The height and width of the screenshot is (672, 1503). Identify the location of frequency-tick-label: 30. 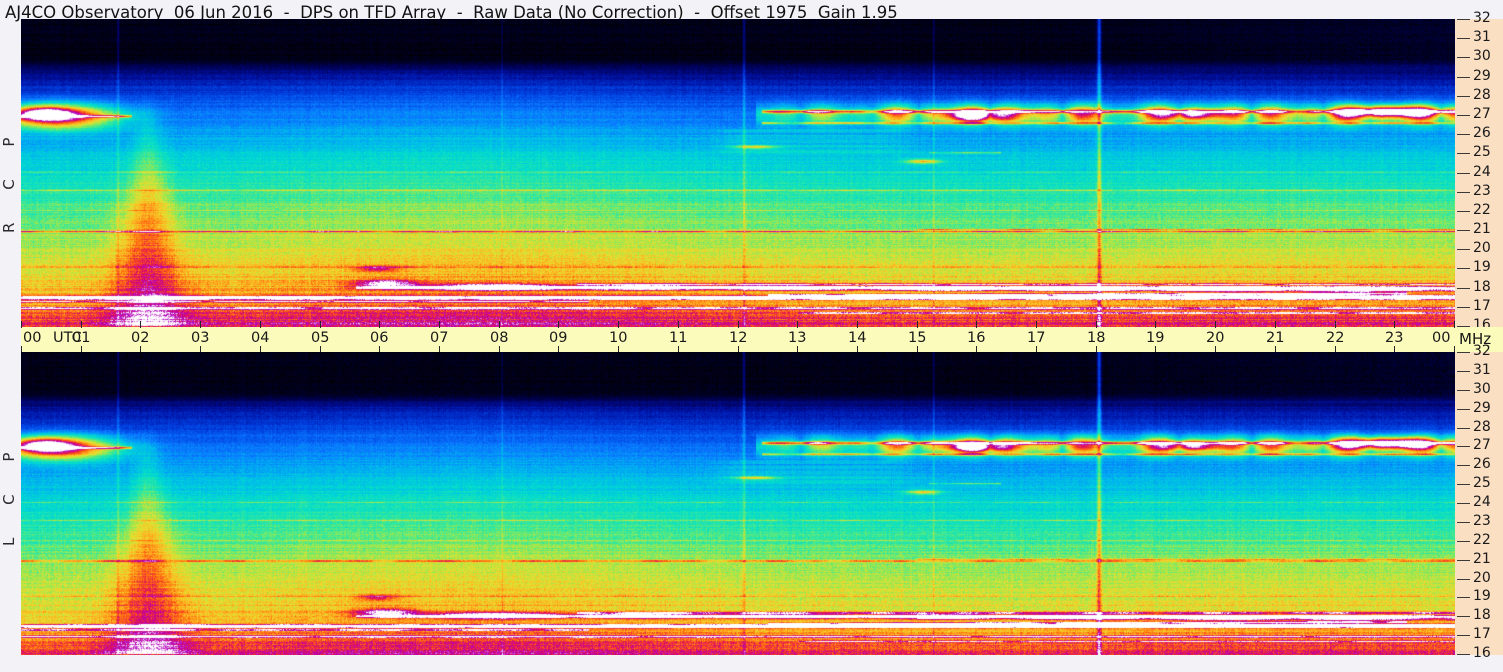
(1482, 56).